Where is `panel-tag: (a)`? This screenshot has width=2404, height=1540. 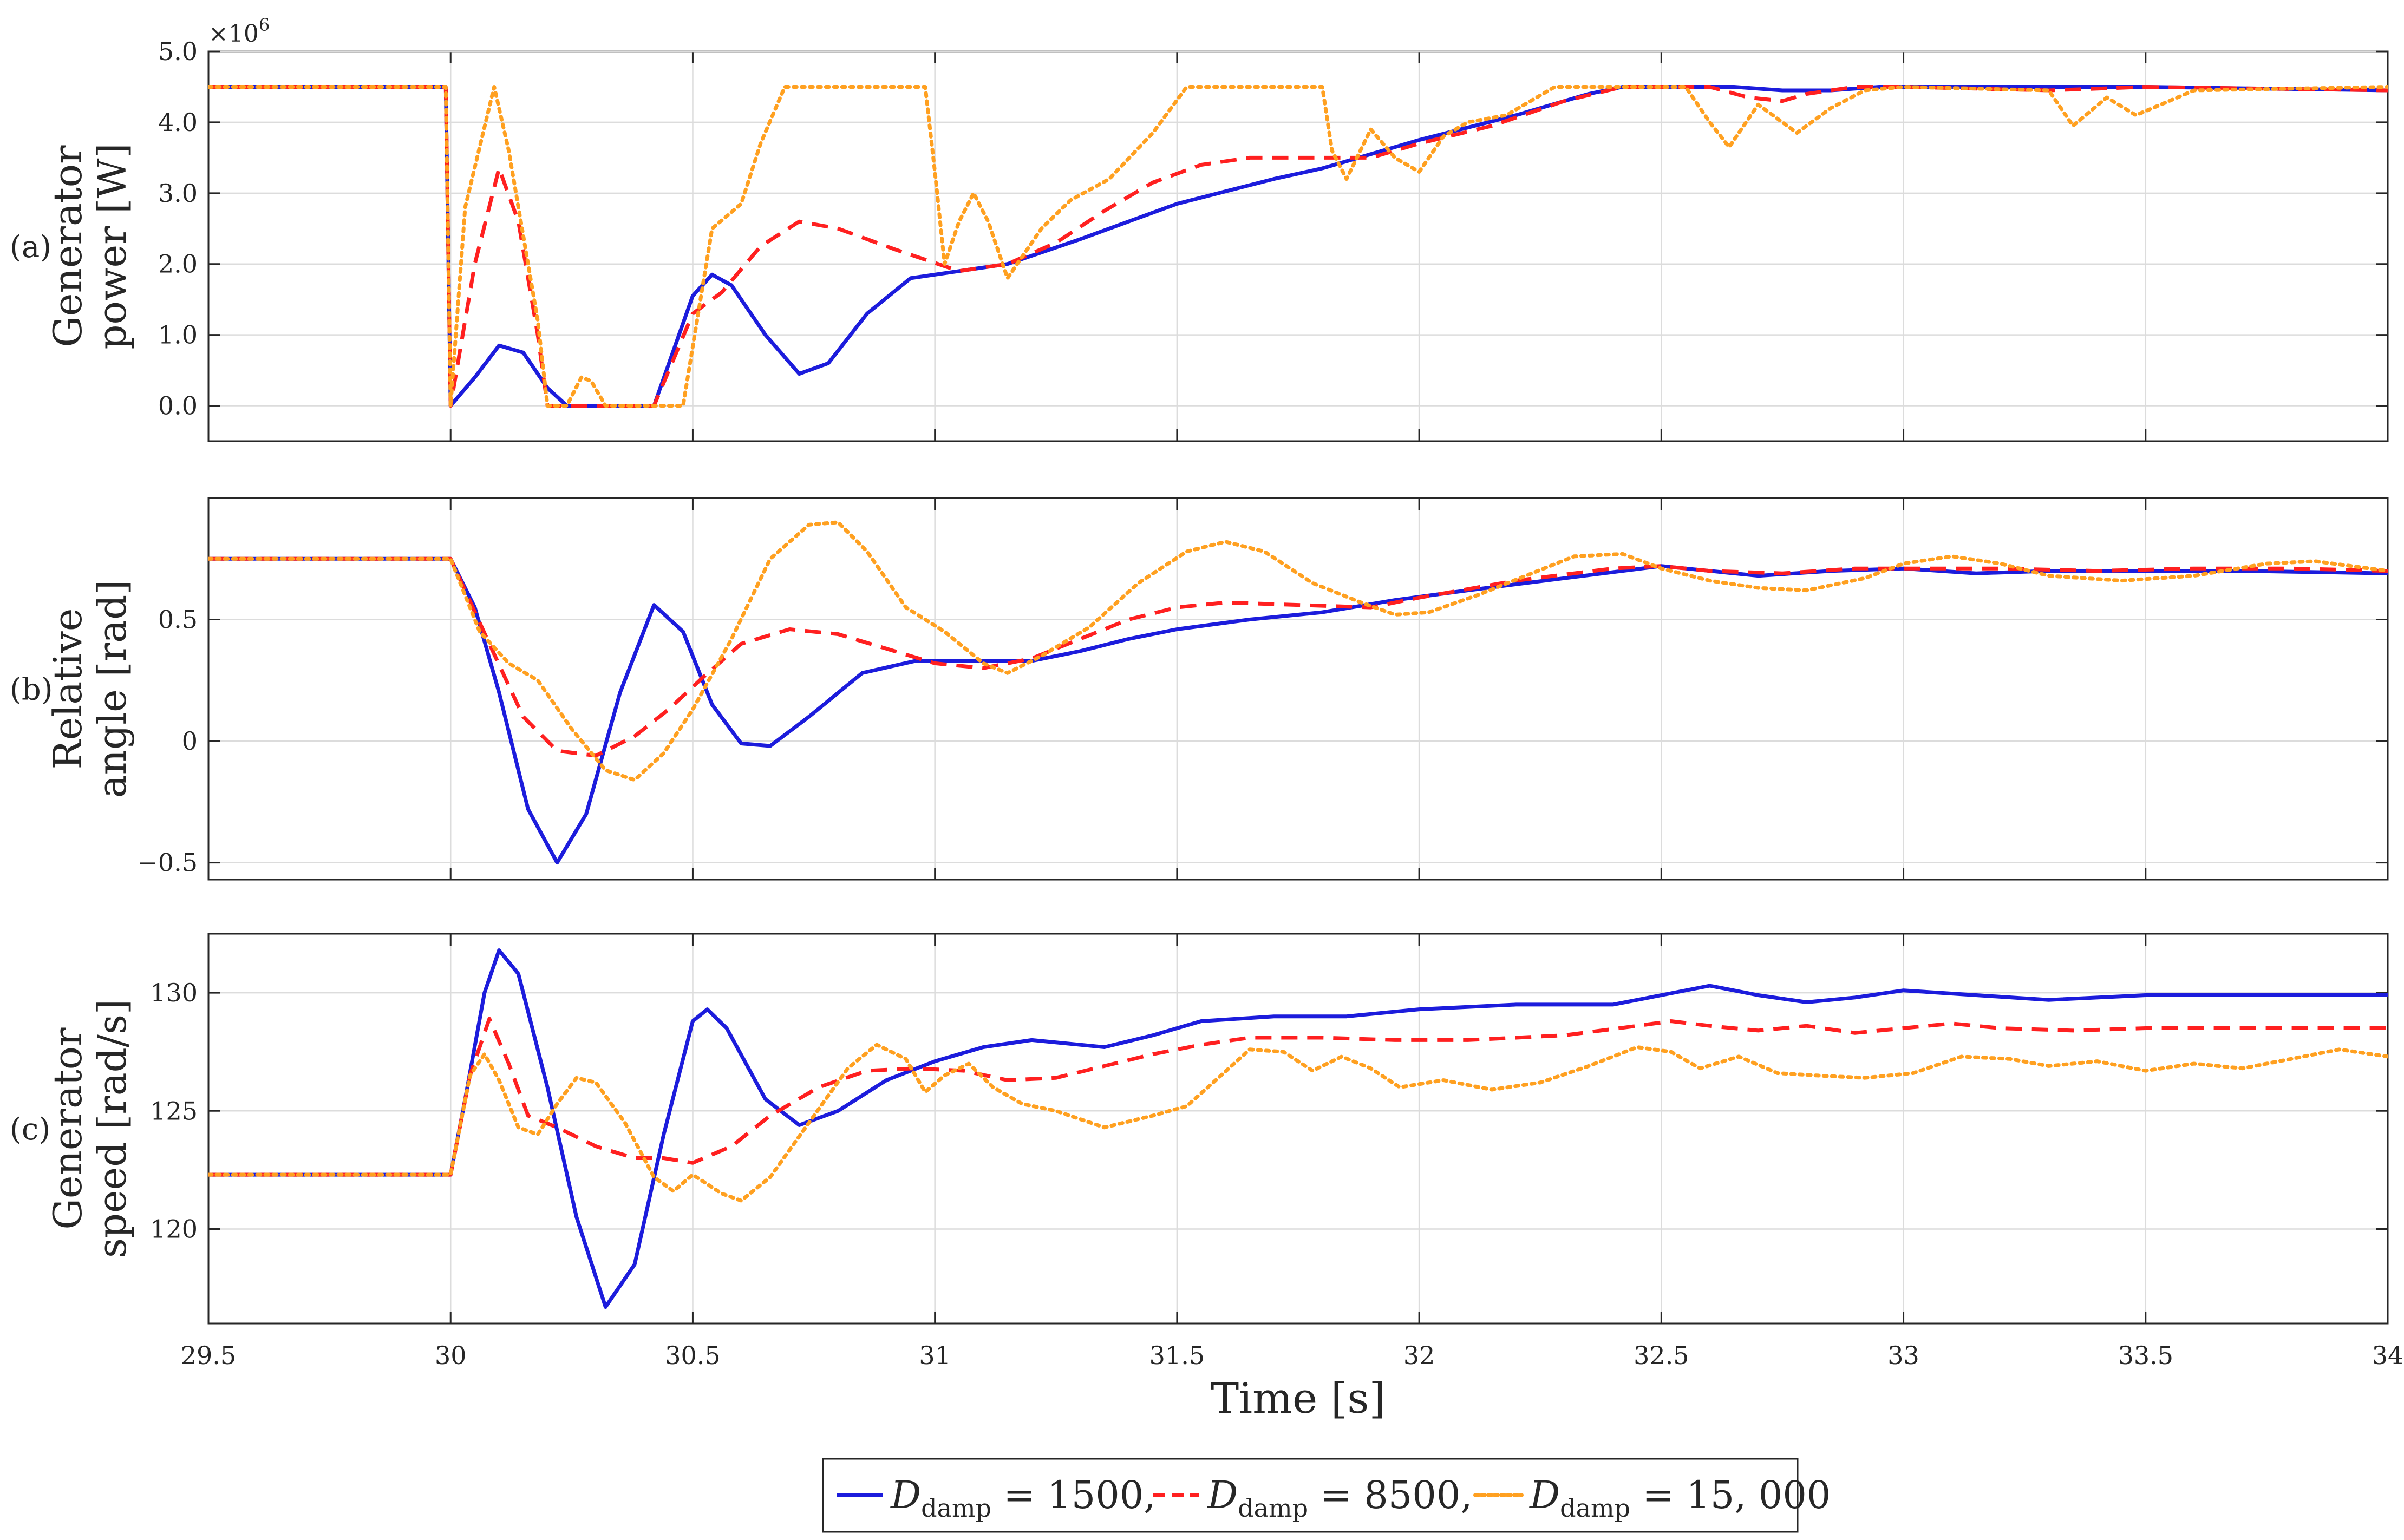 panel-tag: (a) is located at coordinates (30, 247).